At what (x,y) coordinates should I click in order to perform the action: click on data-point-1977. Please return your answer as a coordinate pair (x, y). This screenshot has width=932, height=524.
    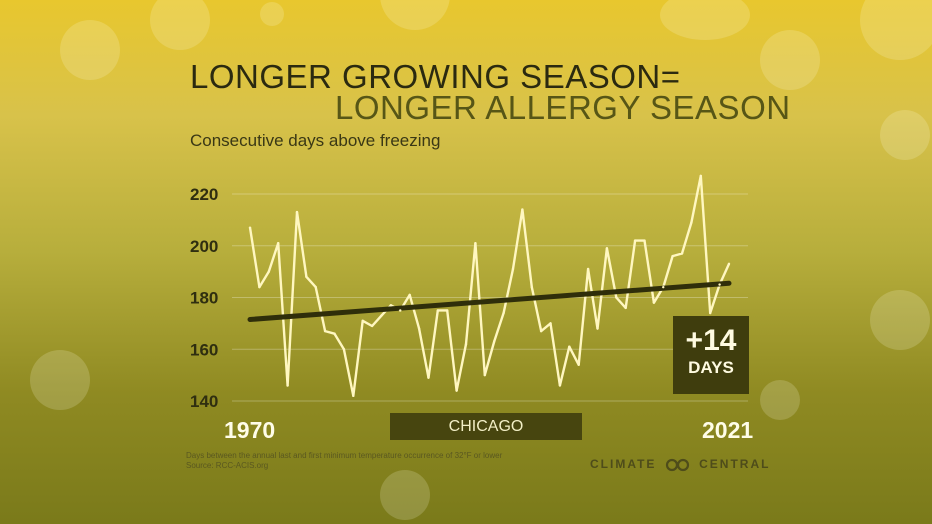
    Looking at the image, I should click on (315, 287).